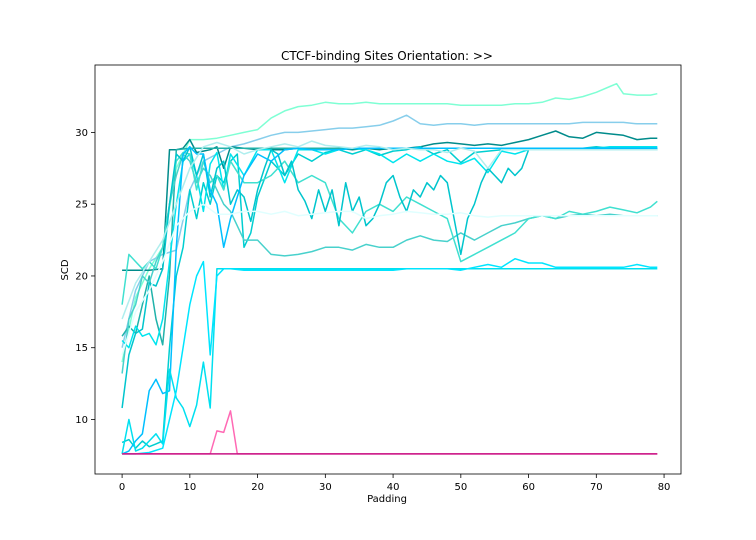 This screenshot has width=756, height=540. I want to click on y-tick-label: 30, so click(81, 133).